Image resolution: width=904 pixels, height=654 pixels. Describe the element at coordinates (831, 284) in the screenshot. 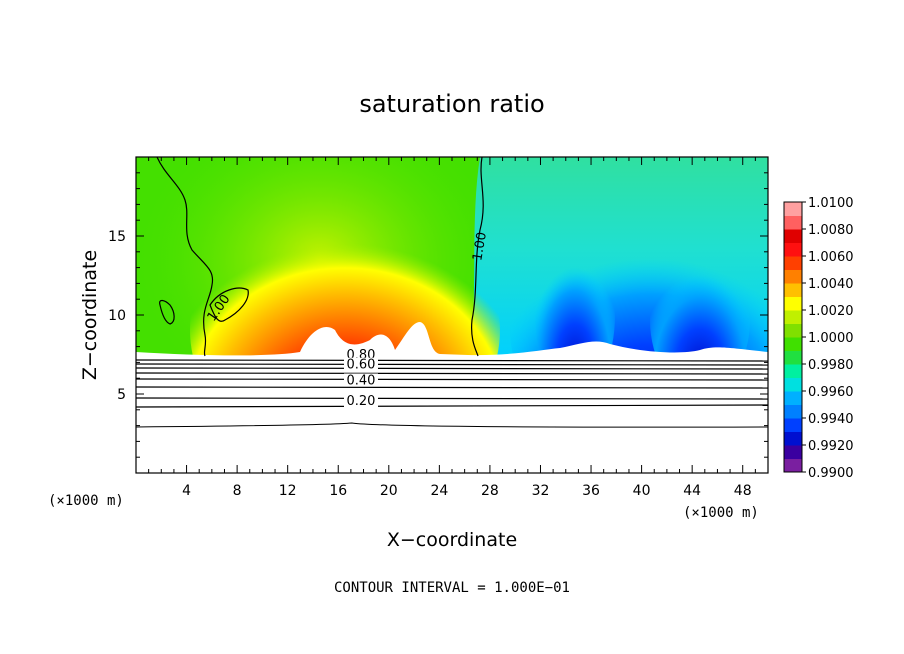

I see `colorbar-label: 1.0040` at that location.